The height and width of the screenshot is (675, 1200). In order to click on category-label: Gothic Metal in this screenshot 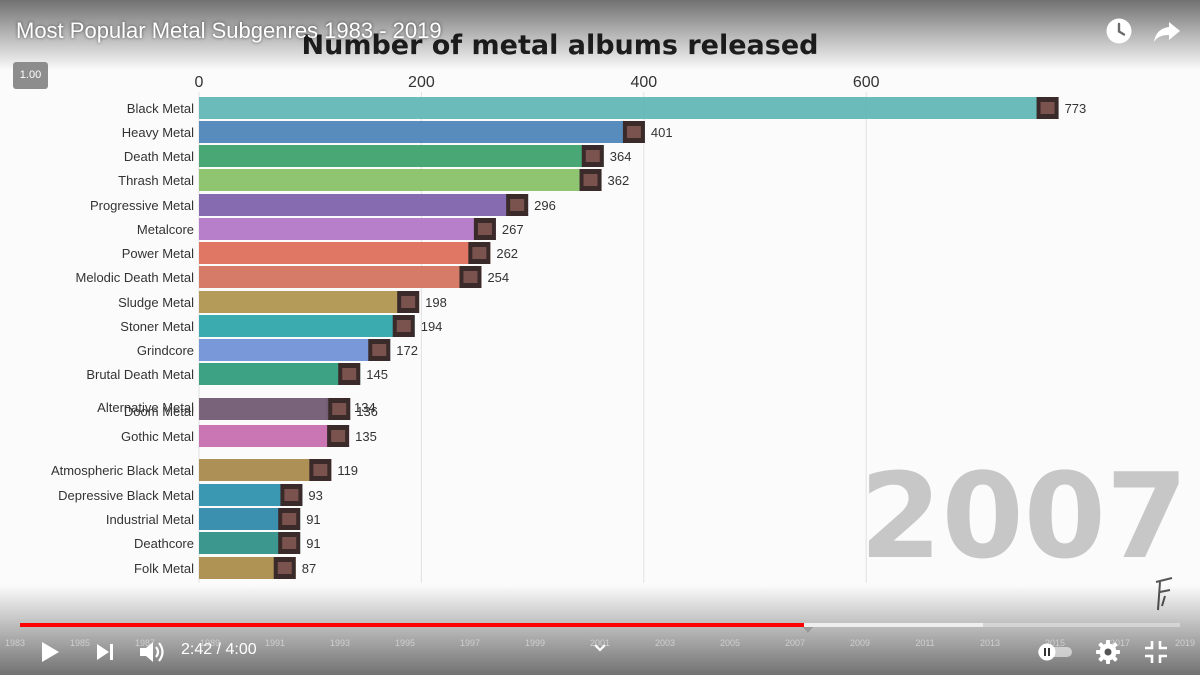, I will do `click(157, 436)`.